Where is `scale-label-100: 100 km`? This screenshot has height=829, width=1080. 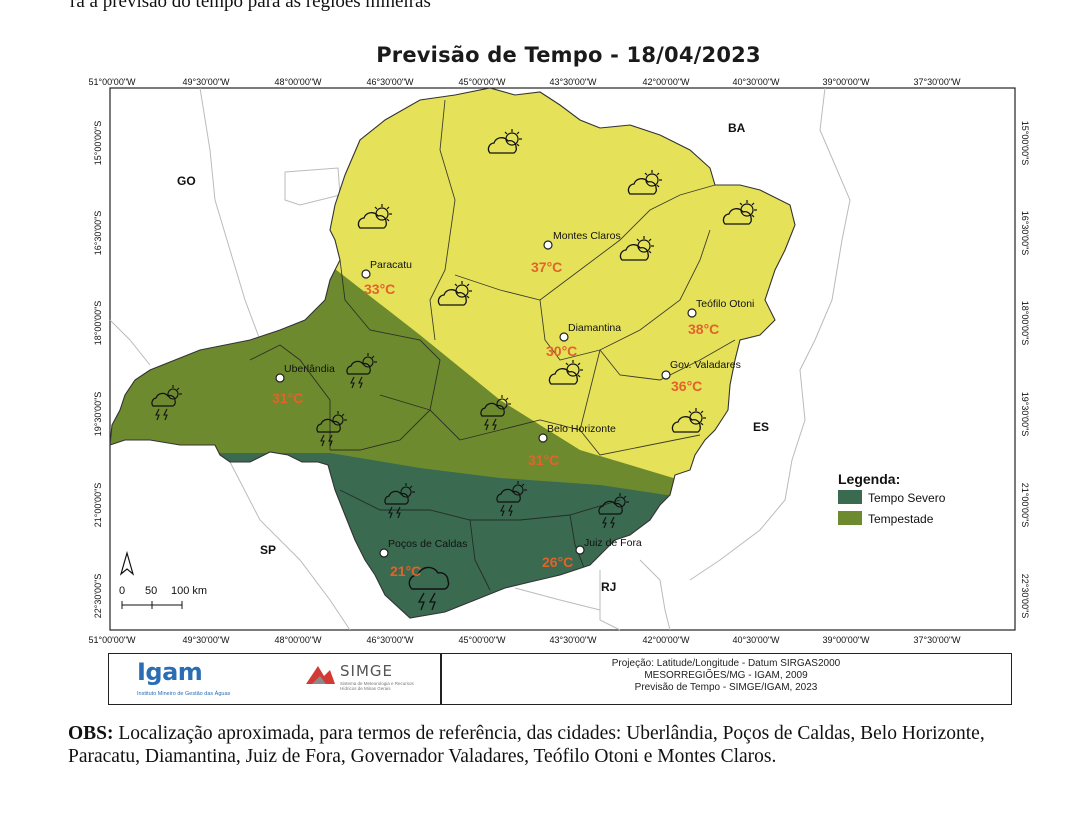 scale-label-100: 100 km is located at coordinates (189, 591).